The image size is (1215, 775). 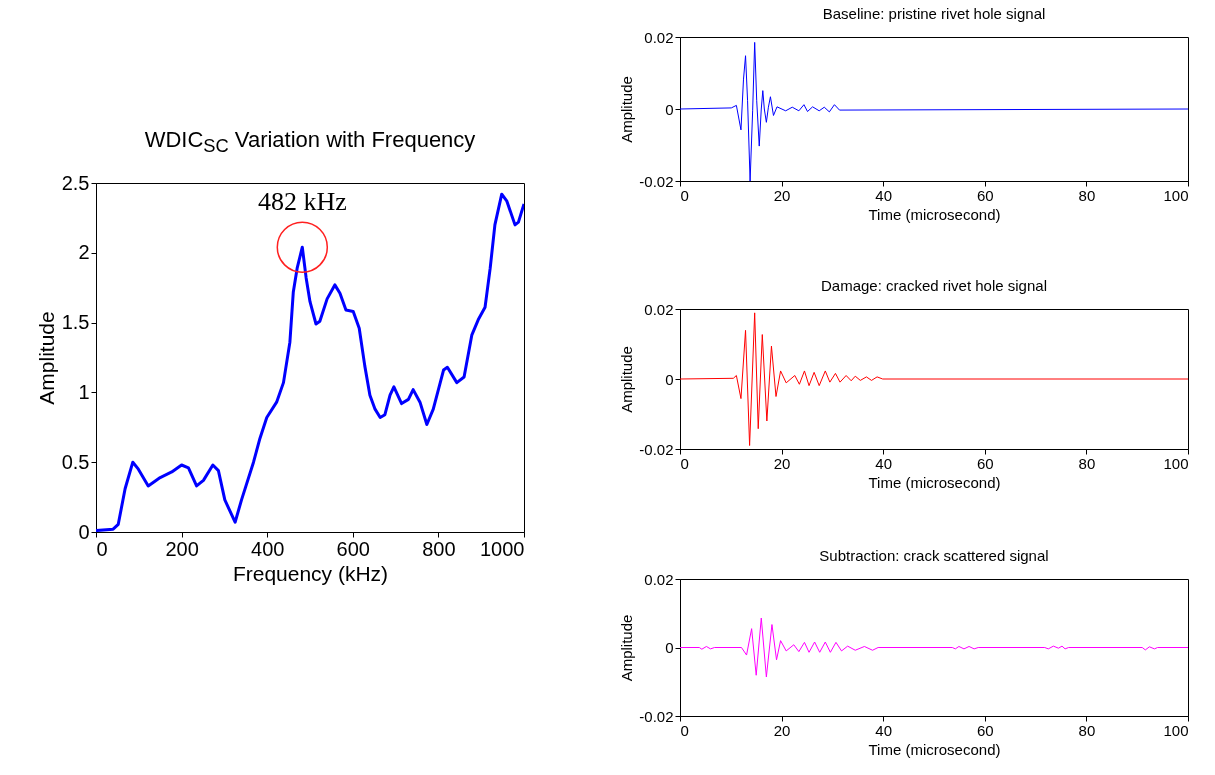 I want to click on y-tick-label: 2, so click(x=84, y=252).